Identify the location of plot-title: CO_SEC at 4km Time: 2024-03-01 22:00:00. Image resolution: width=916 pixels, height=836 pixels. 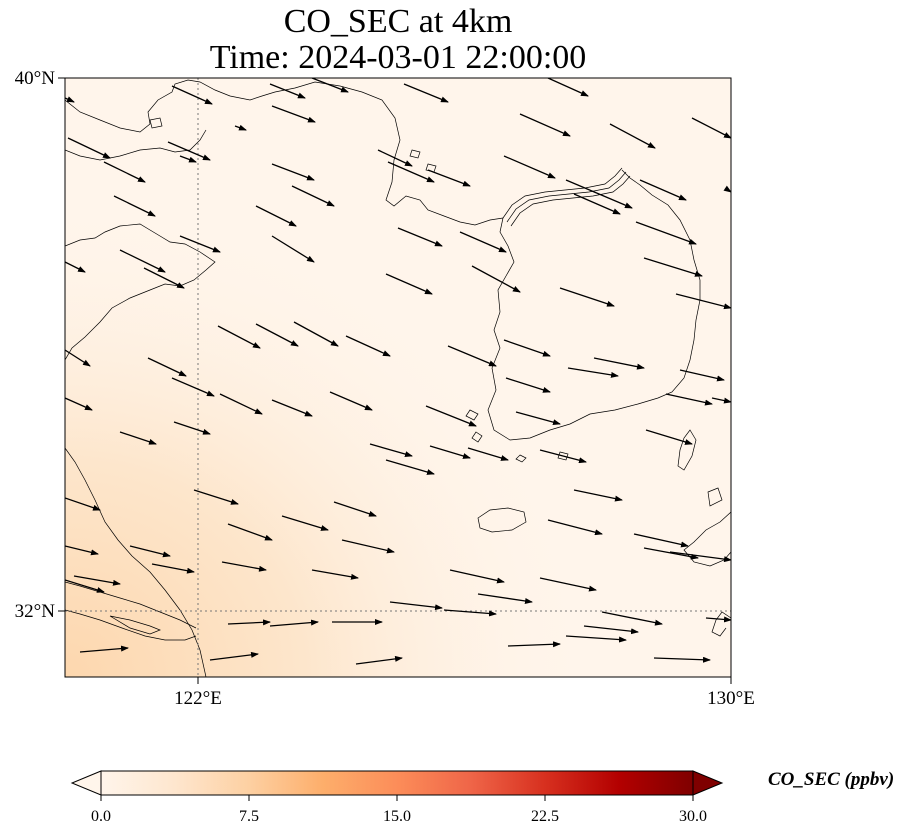
(398, 40).